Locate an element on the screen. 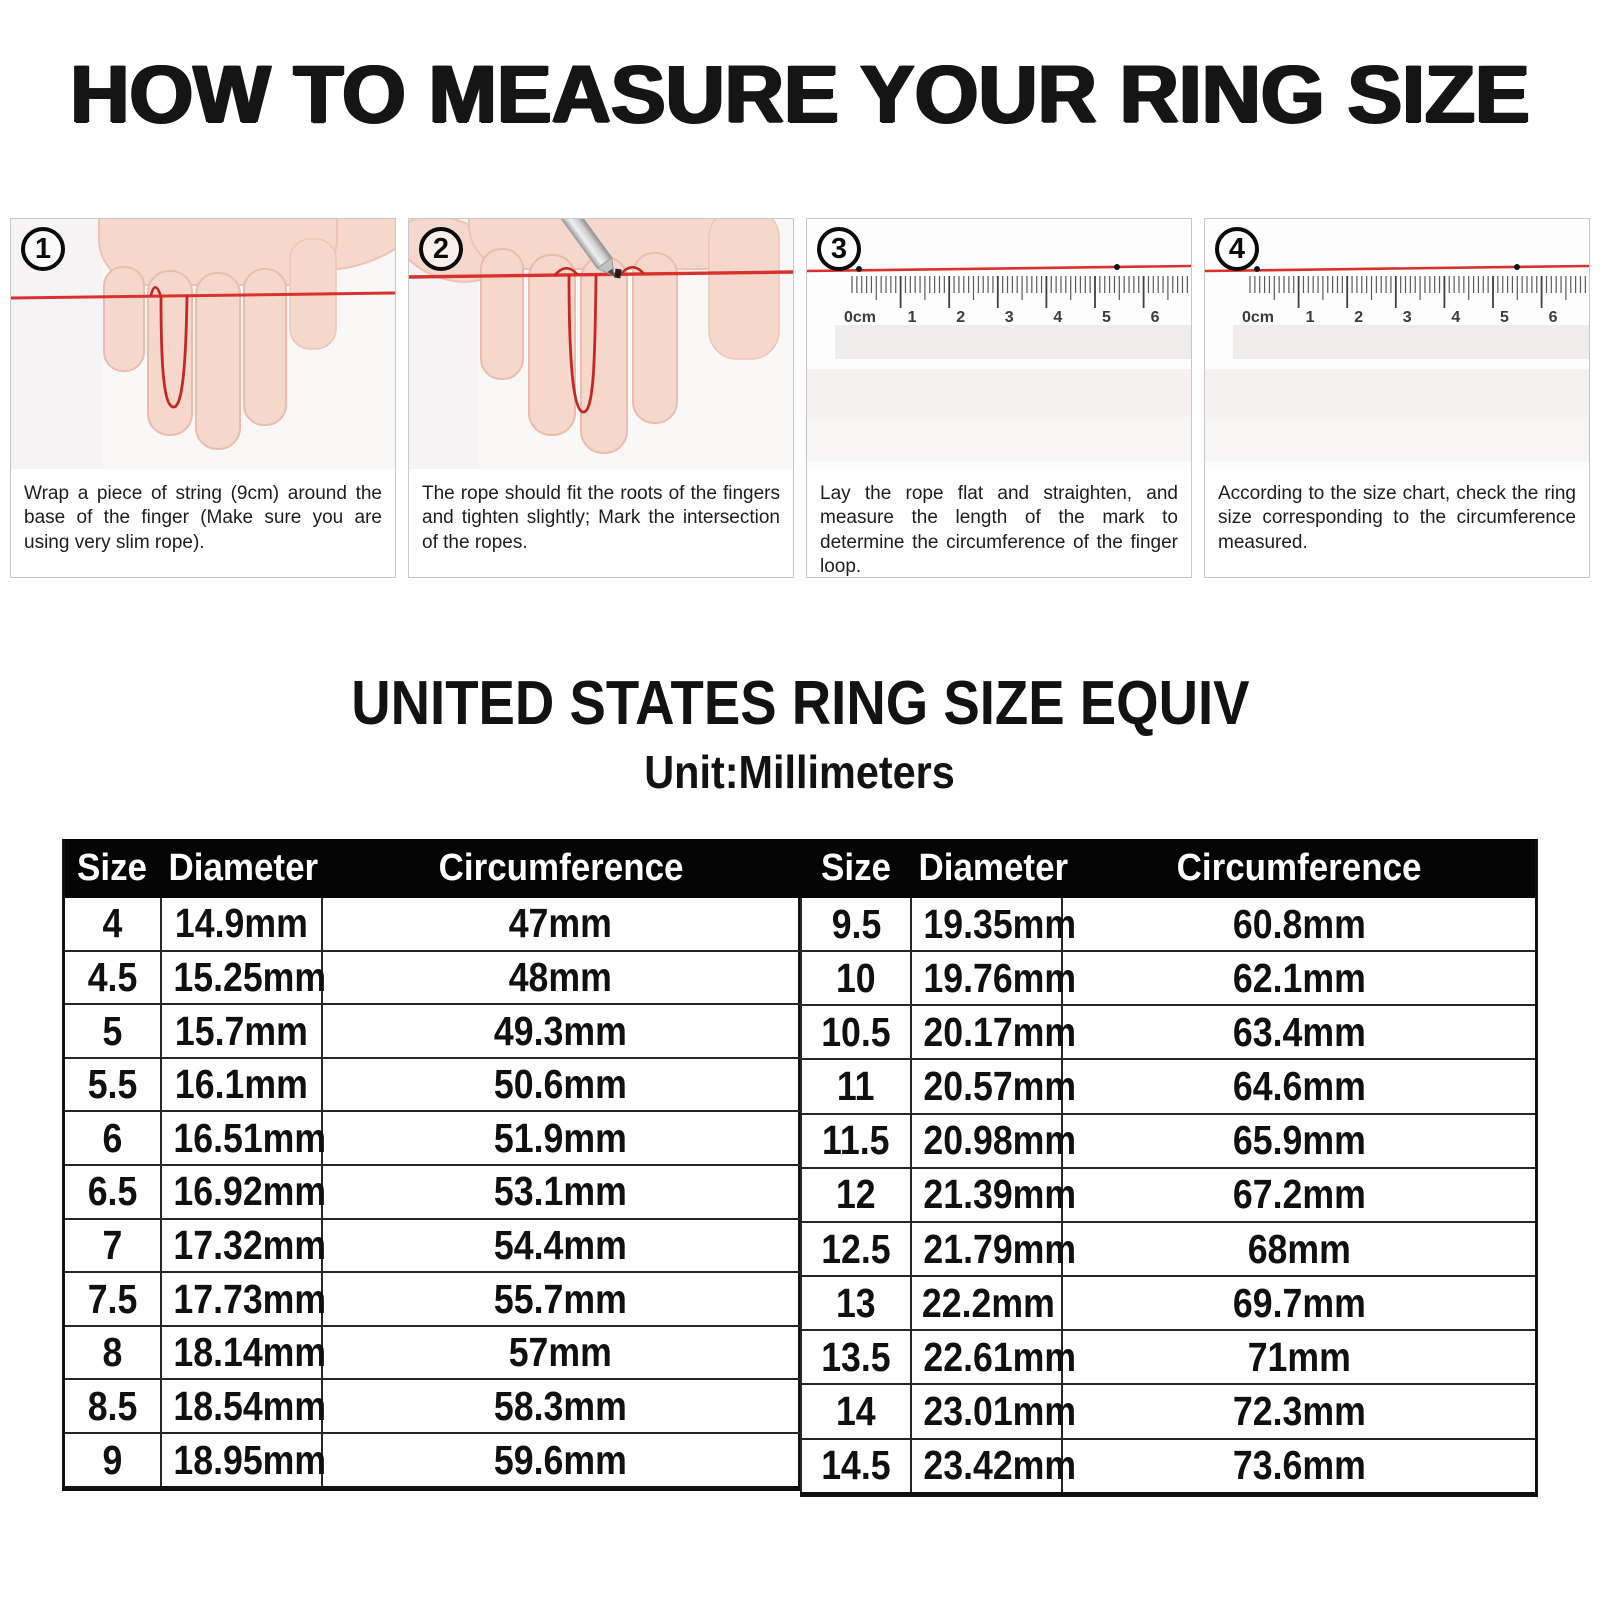  step-number: 1 is located at coordinates (43, 248).